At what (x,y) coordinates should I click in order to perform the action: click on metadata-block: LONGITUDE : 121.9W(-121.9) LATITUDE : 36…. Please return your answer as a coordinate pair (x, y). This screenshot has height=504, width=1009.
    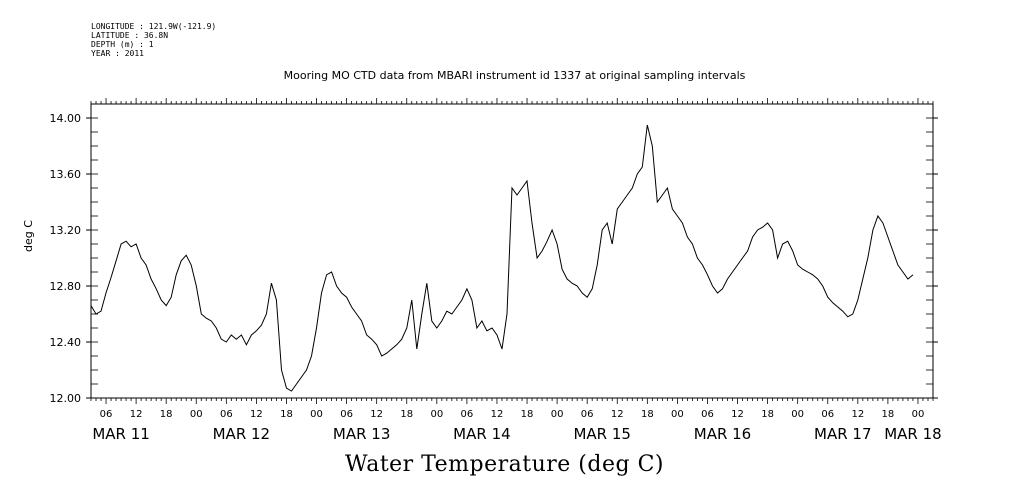
    Looking at the image, I should click on (153, 40).